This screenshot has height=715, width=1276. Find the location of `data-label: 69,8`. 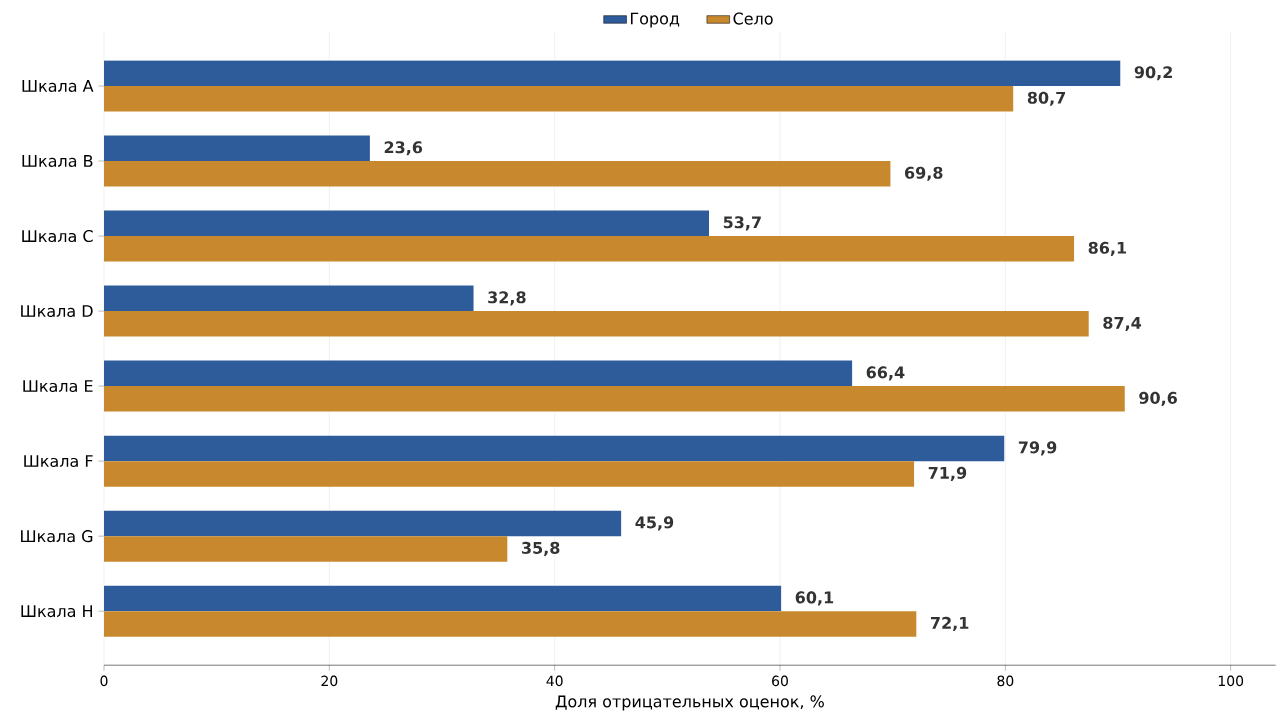

data-label: 69,8 is located at coordinates (924, 173).